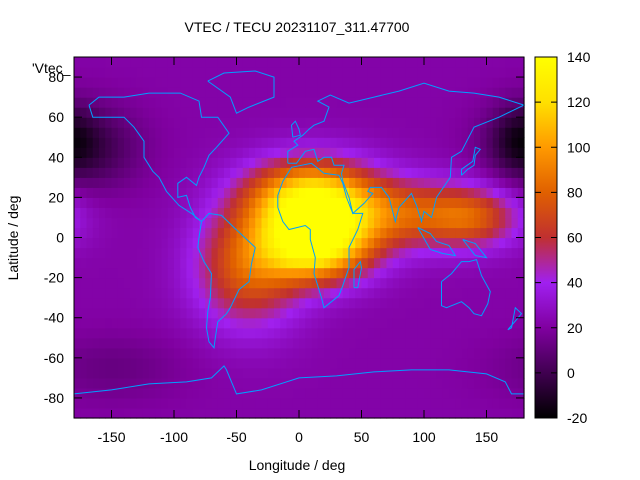 The image size is (640, 480). What do you see at coordinates (159, 157) in the screenshot?
I see `coastline-north-america` at bounding box center [159, 157].